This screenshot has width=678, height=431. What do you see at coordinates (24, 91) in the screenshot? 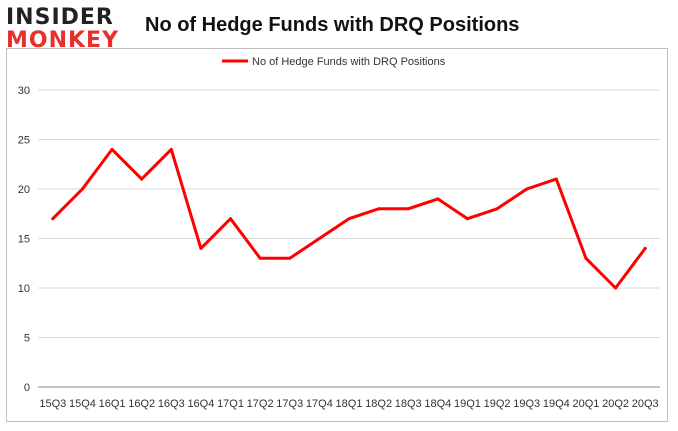
I see `y-tick-label: 30` at bounding box center [24, 91].